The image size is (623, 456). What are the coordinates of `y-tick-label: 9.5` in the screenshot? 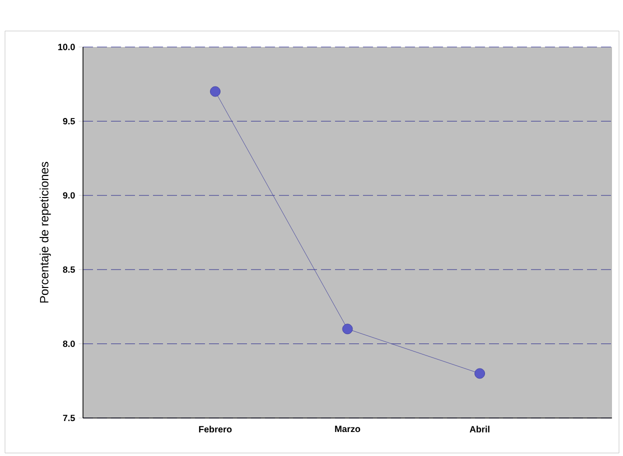 It's located at (69, 121).